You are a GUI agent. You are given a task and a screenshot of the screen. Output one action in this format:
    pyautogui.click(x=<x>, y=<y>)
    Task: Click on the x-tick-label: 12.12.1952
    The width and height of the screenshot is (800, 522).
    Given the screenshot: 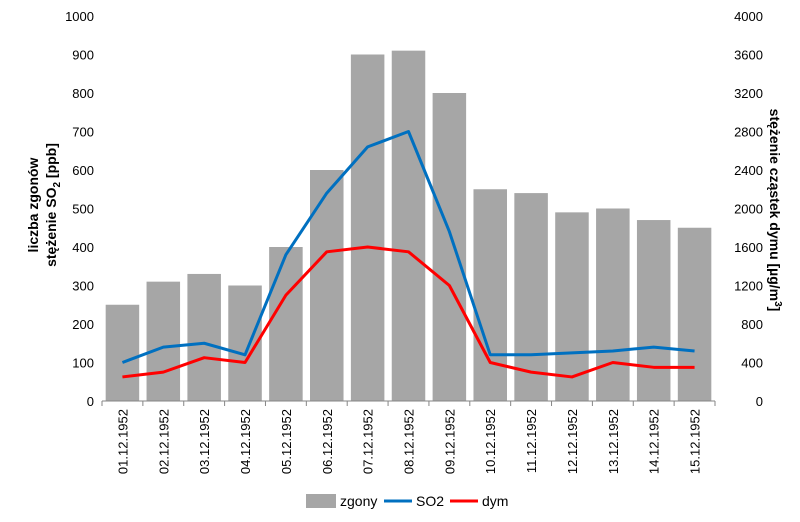 What is the action you would take?
    pyautogui.click(x=572, y=441)
    